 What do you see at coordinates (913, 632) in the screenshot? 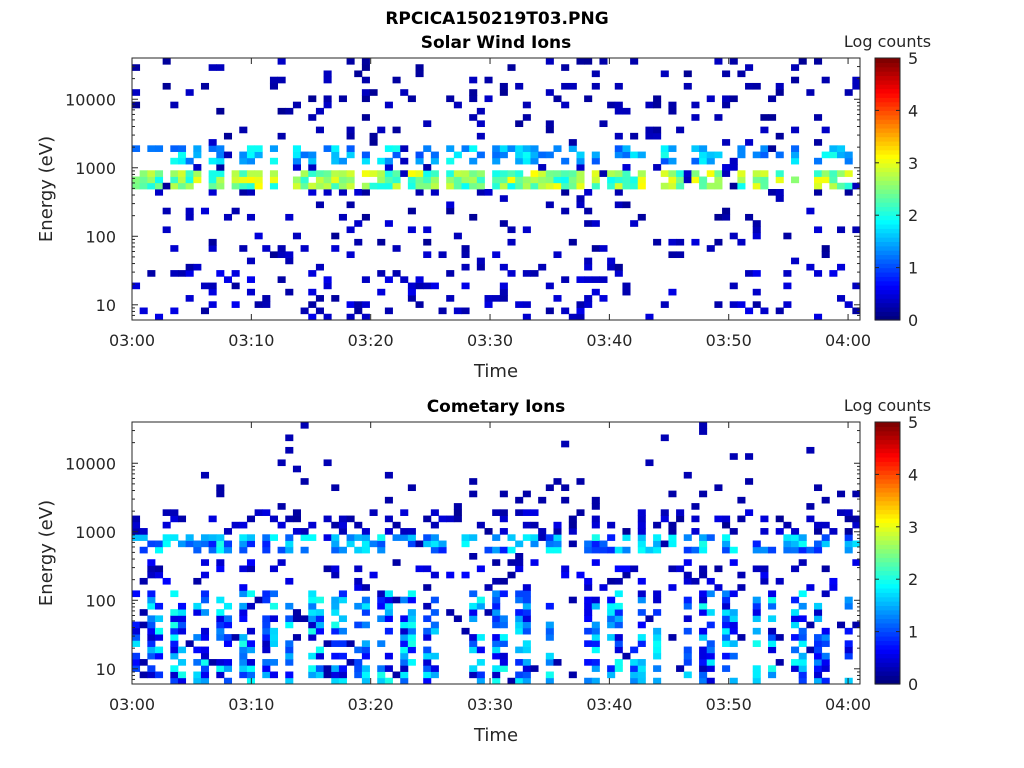
I see `colorbar-tick-label: 1` at bounding box center [913, 632].